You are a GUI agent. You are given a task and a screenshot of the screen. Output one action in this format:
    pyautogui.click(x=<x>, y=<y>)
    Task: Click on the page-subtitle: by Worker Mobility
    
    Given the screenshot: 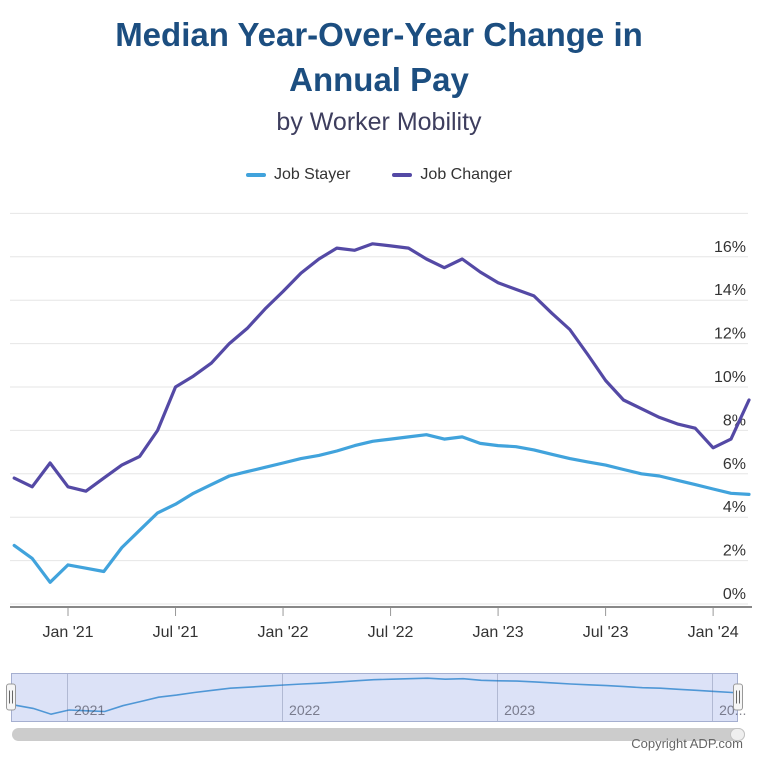 What is the action you would take?
    pyautogui.click(x=379, y=122)
    